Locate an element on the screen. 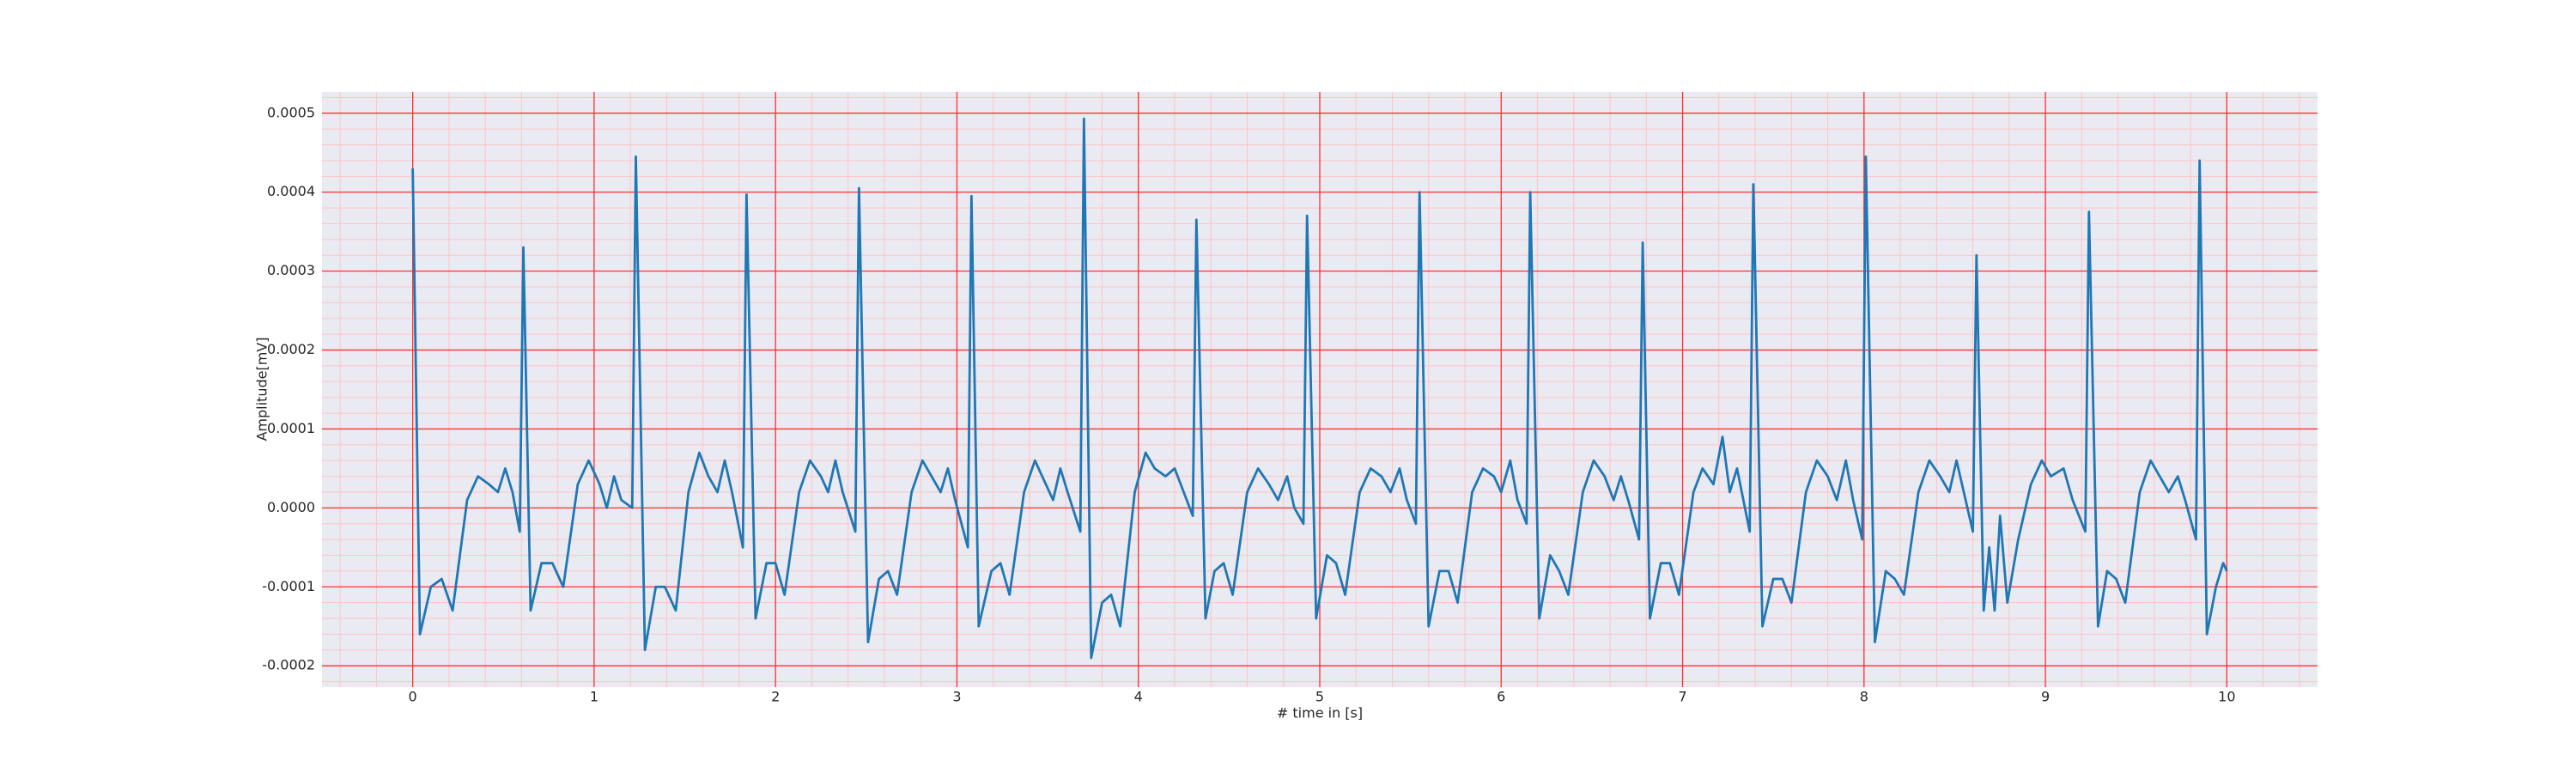  y-tick-label: 0.0005 is located at coordinates (291, 112).